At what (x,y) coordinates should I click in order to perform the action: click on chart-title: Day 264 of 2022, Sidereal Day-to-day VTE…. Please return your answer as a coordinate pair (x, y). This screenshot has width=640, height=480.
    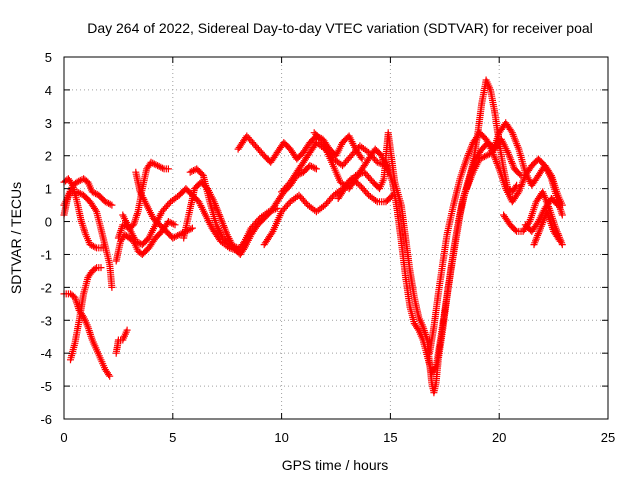
    Looking at the image, I should click on (340, 28).